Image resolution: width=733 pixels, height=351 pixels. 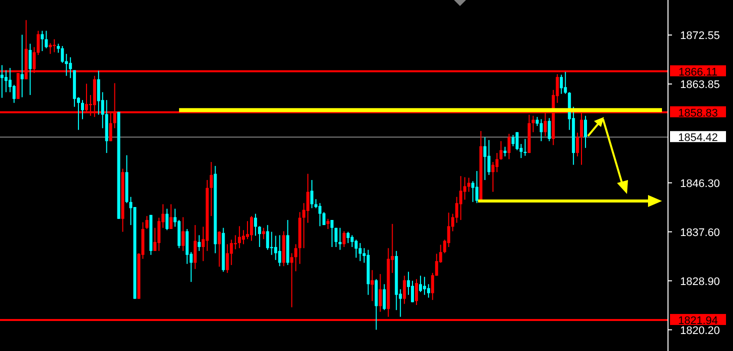 What do you see at coordinates (698, 72) in the screenshot?
I see `ref-line-label: 1866.11` at bounding box center [698, 72].